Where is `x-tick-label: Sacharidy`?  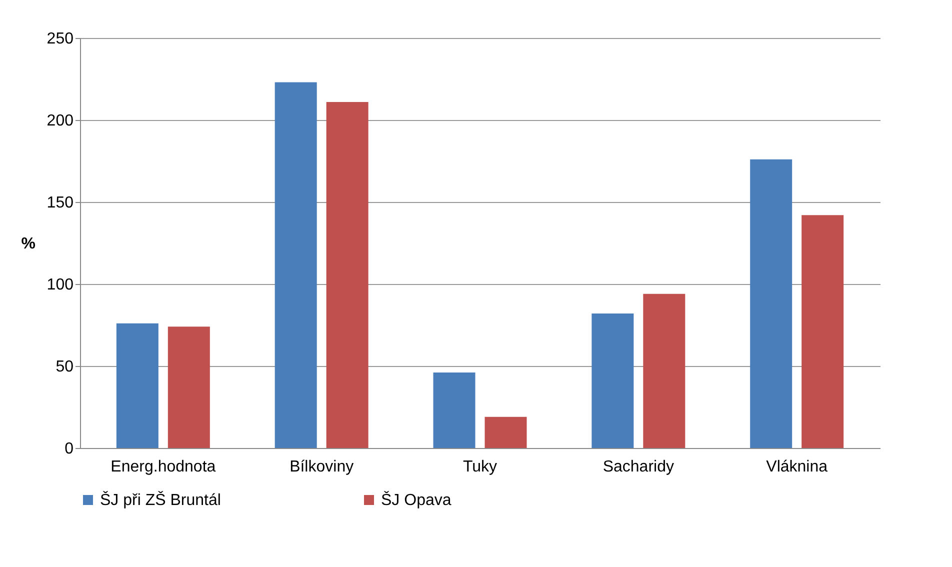
x-tick-label: Sacharidy is located at coordinates (638, 467).